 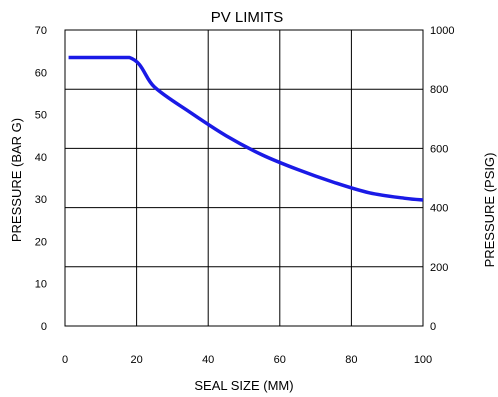 What do you see at coordinates (41, 31) in the screenshot?
I see `y-tick-label: 70` at bounding box center [41, 31].